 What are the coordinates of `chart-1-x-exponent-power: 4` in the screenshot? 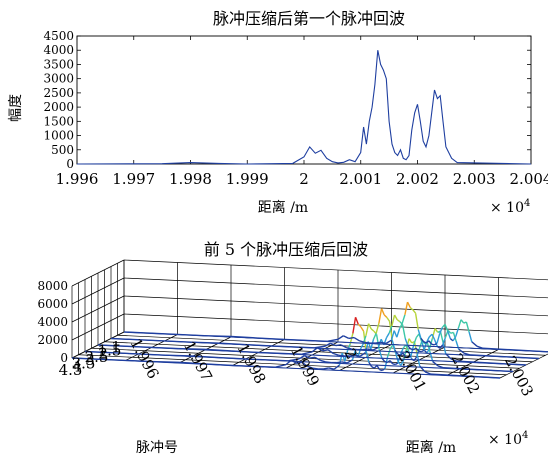 It's located at (527, 203).